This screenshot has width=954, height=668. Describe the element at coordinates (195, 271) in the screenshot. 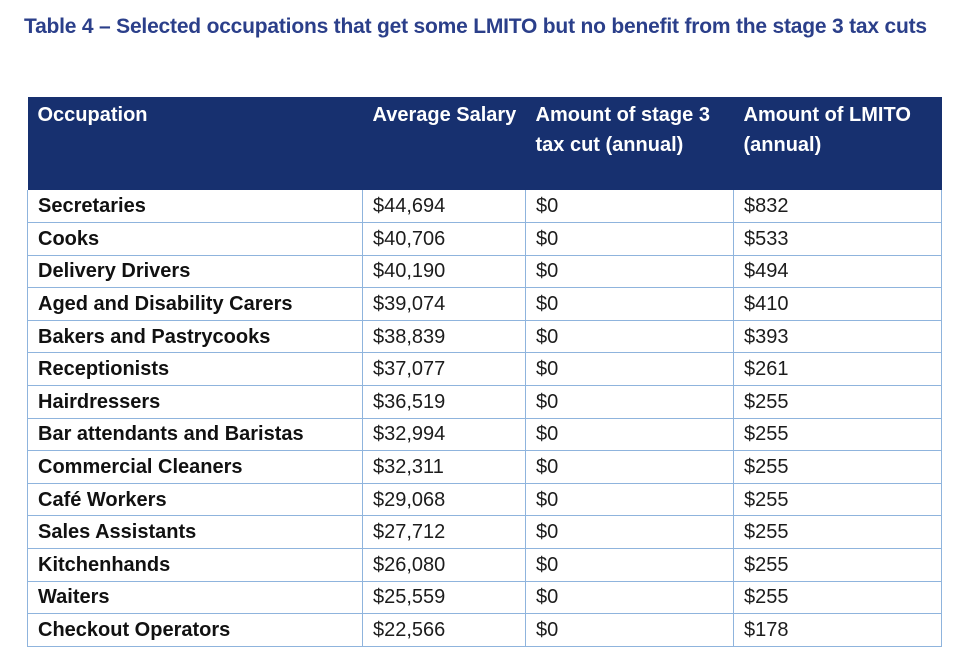

I see `cell-occupation: Delivery Drivers` at that location.